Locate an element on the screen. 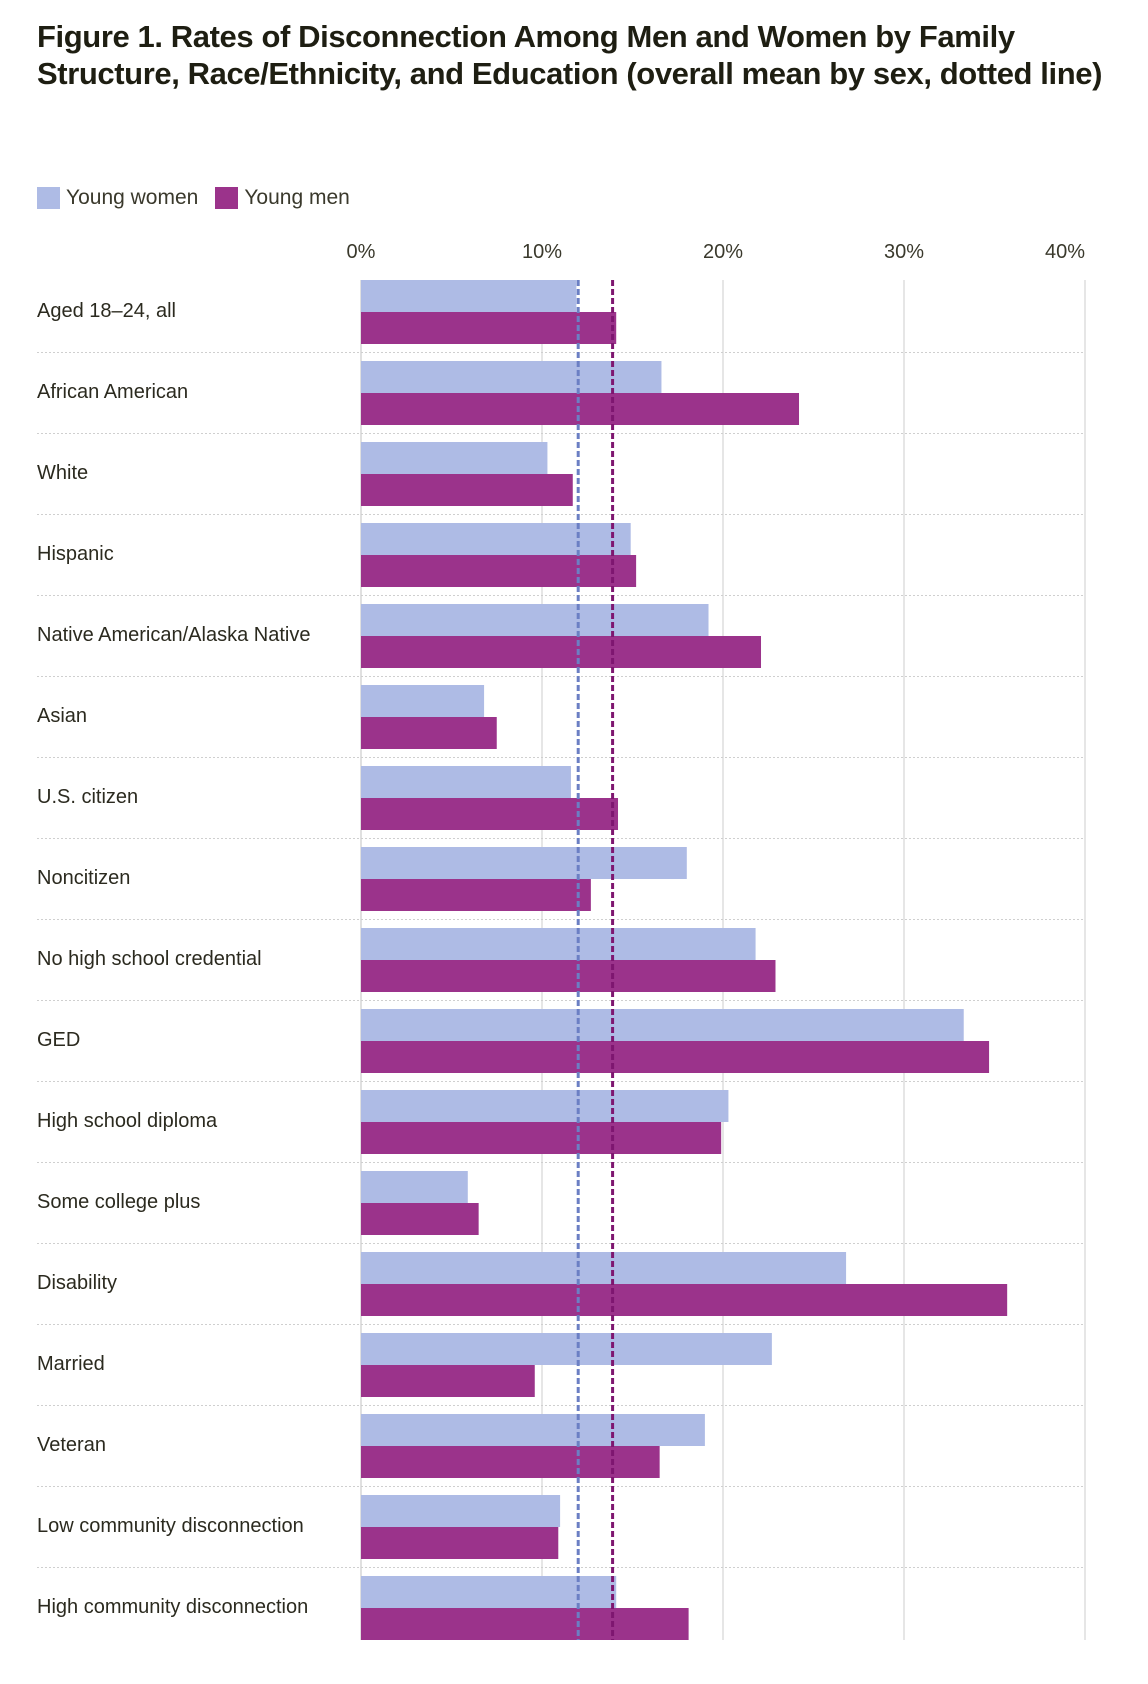 This screenshot has height=1684, width=1148. category-label: Asian is located at coordinates (62, 716).